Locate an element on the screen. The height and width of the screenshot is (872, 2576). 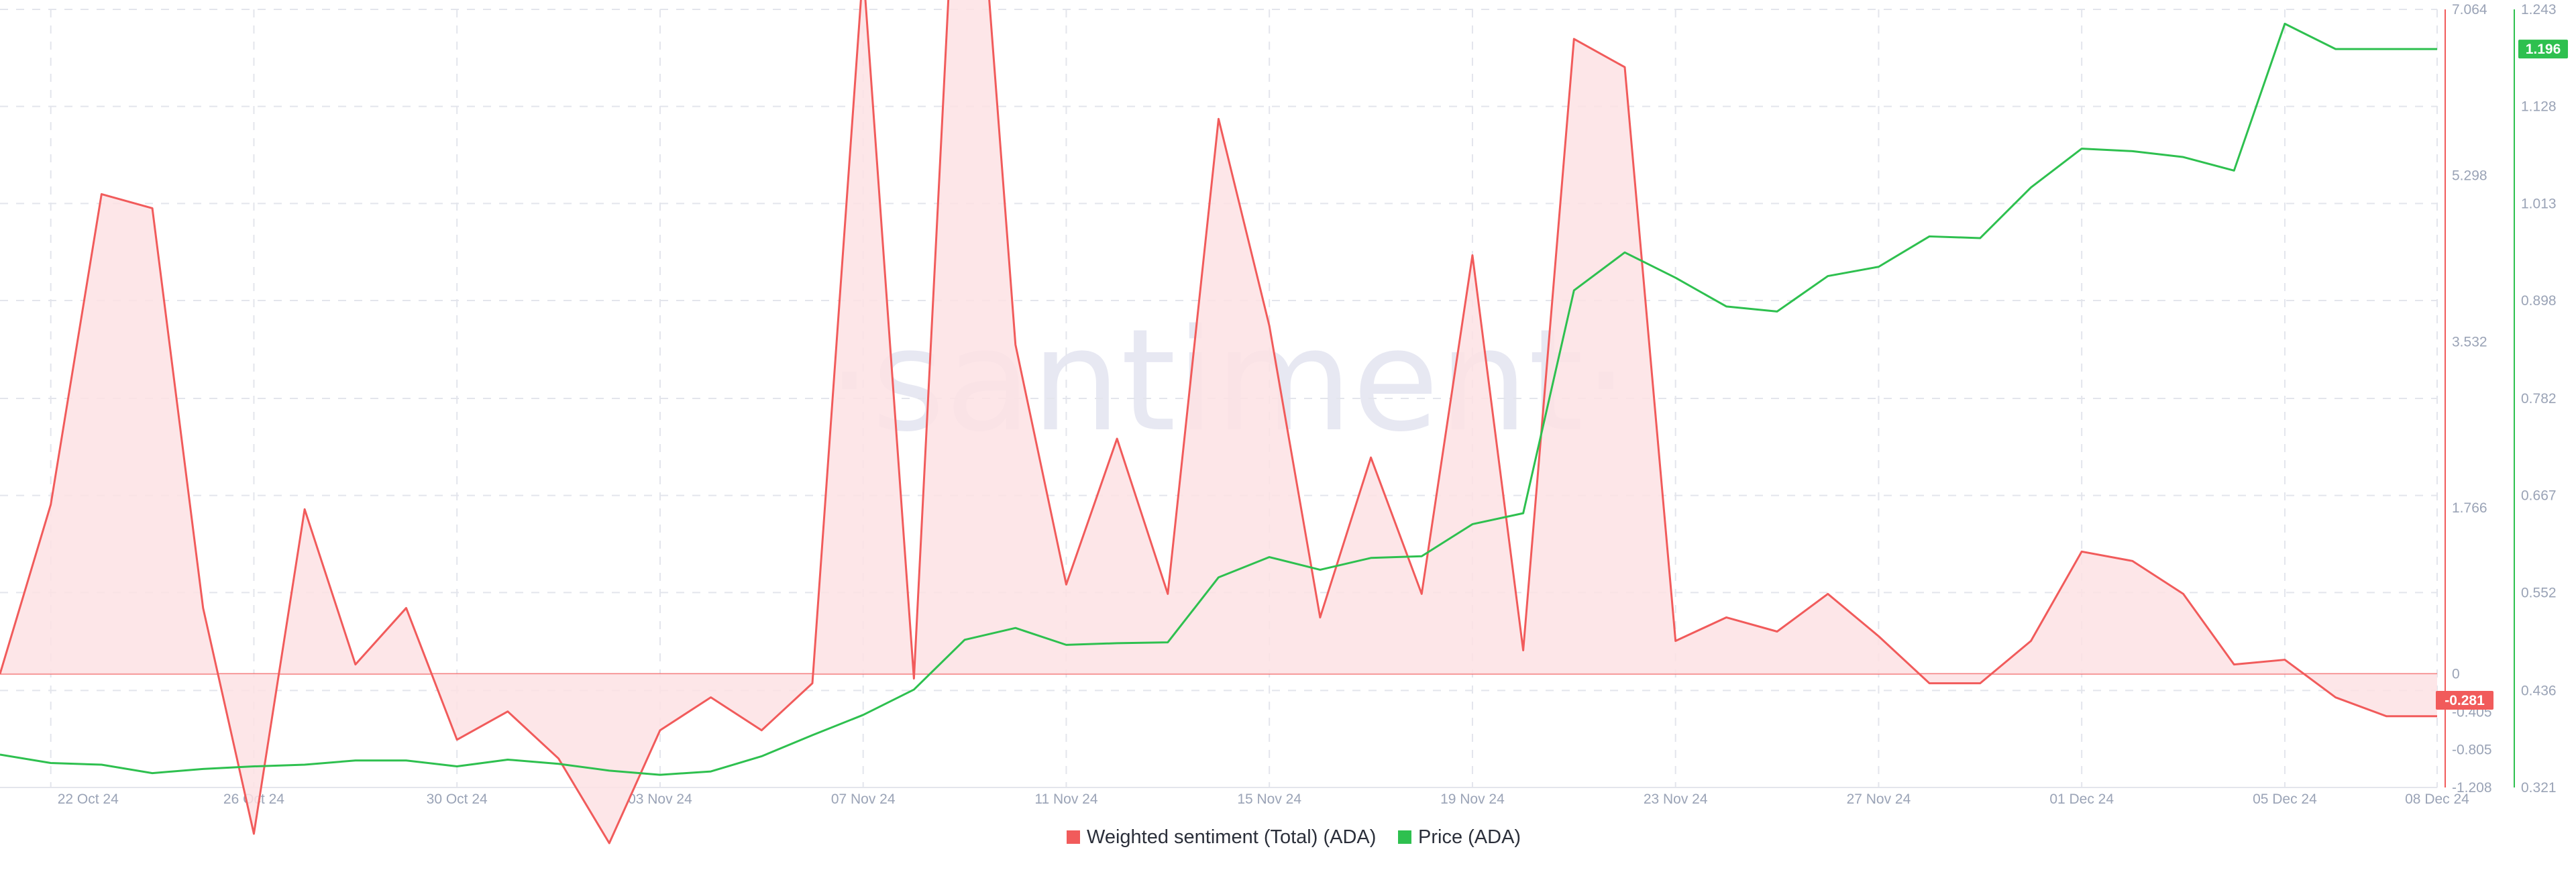
y-right-tick-label: 0.436 is located at coordinates (2539, 691).